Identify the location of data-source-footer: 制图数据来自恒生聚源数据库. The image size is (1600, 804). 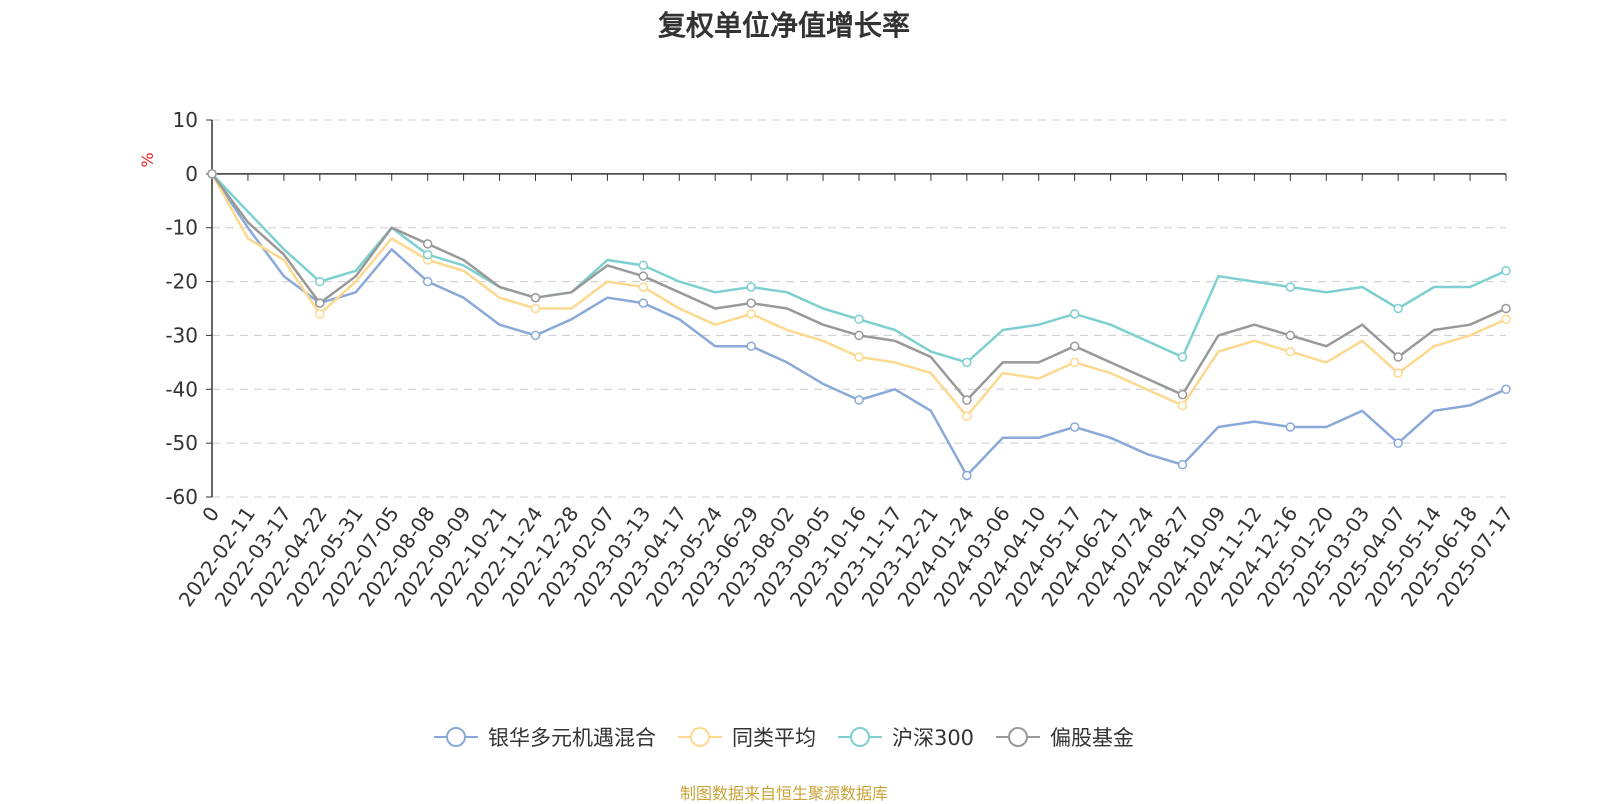
(783, 793).